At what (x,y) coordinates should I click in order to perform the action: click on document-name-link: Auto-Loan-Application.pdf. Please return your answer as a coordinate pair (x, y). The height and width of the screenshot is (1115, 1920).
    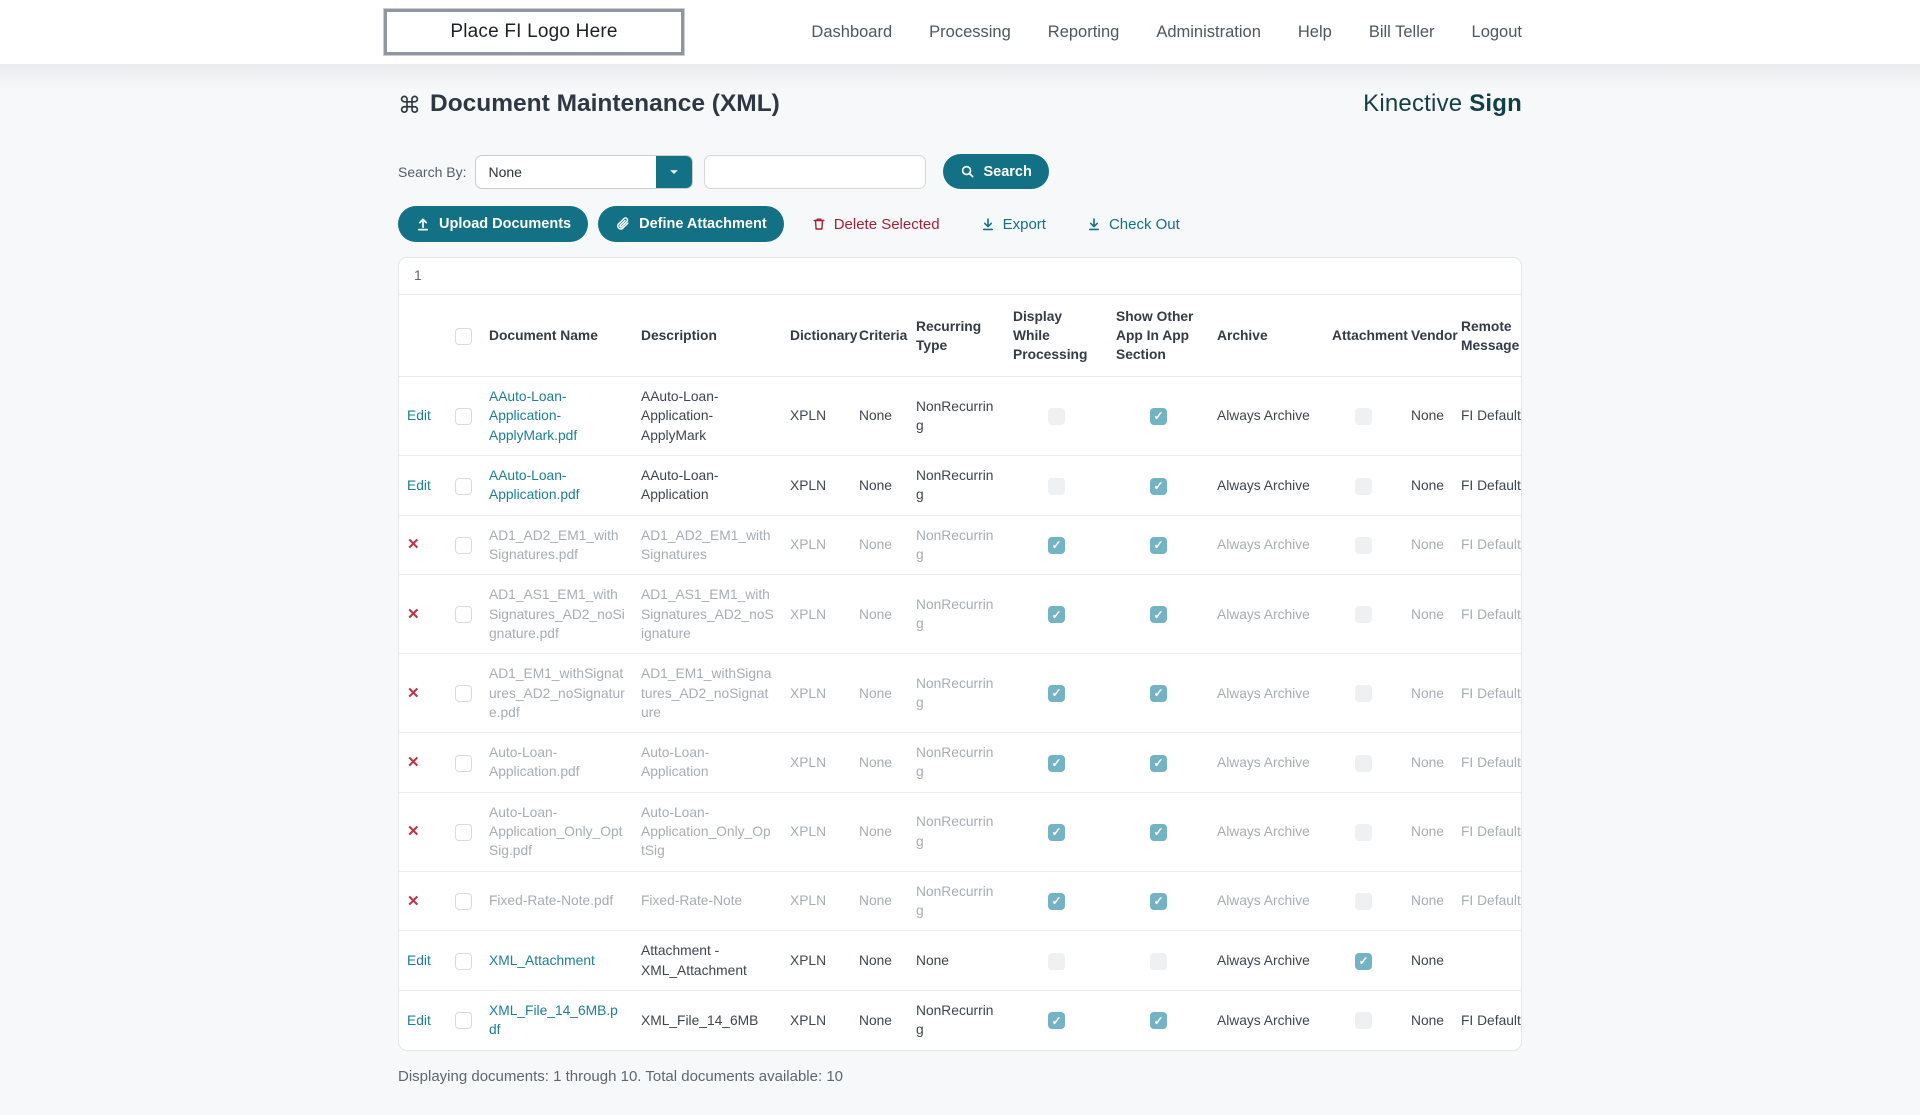
    Looking at the image, I should click on (534, 762).